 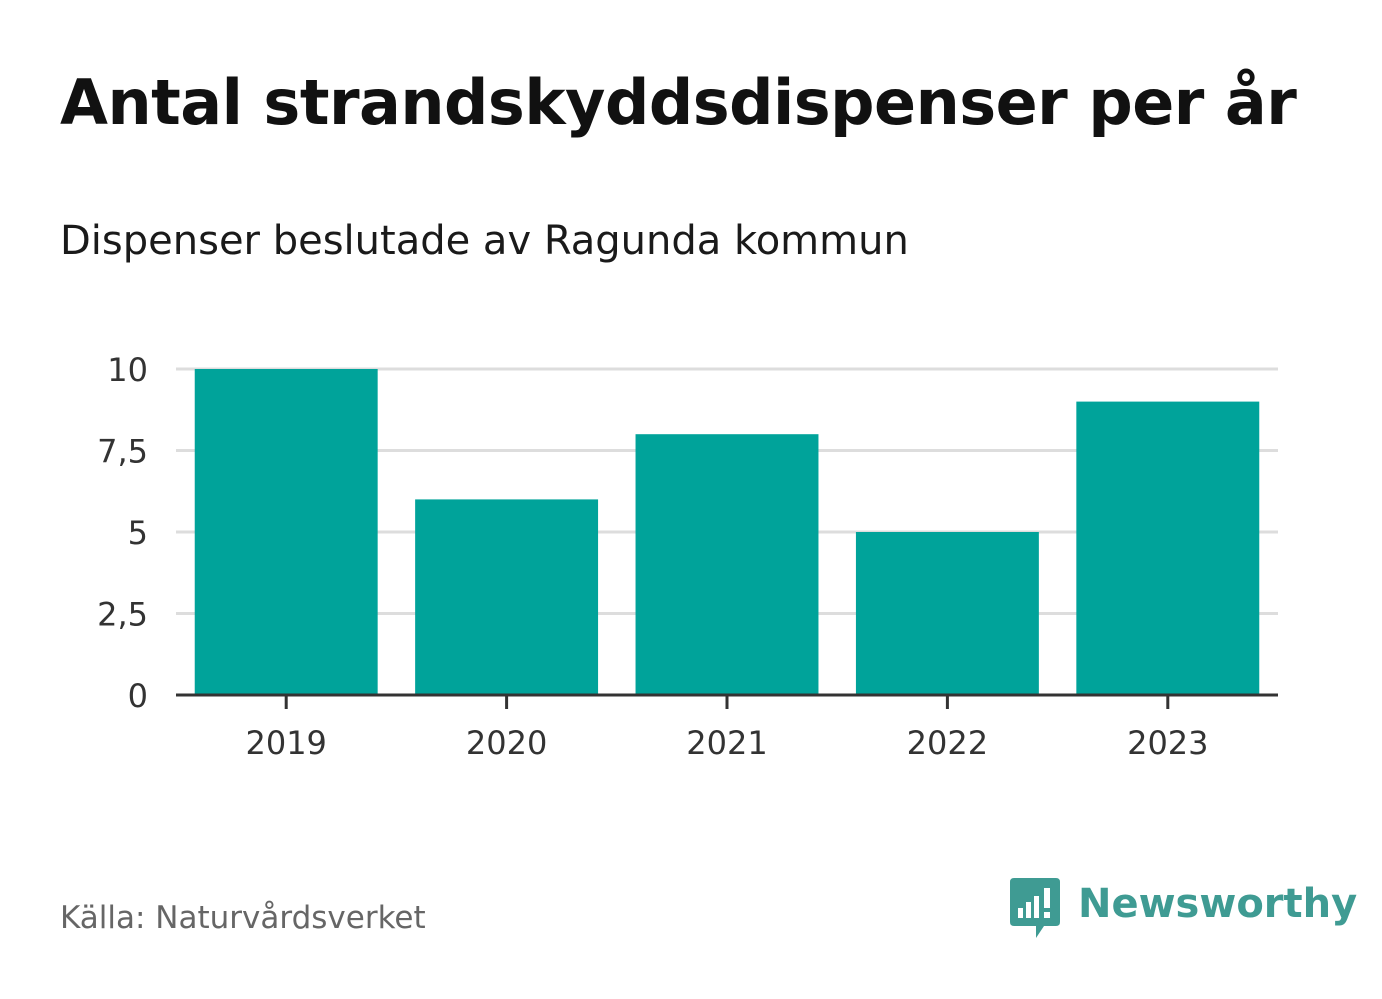 I want to click on x-tick-label: 2023, so click(x=1167, y=743).